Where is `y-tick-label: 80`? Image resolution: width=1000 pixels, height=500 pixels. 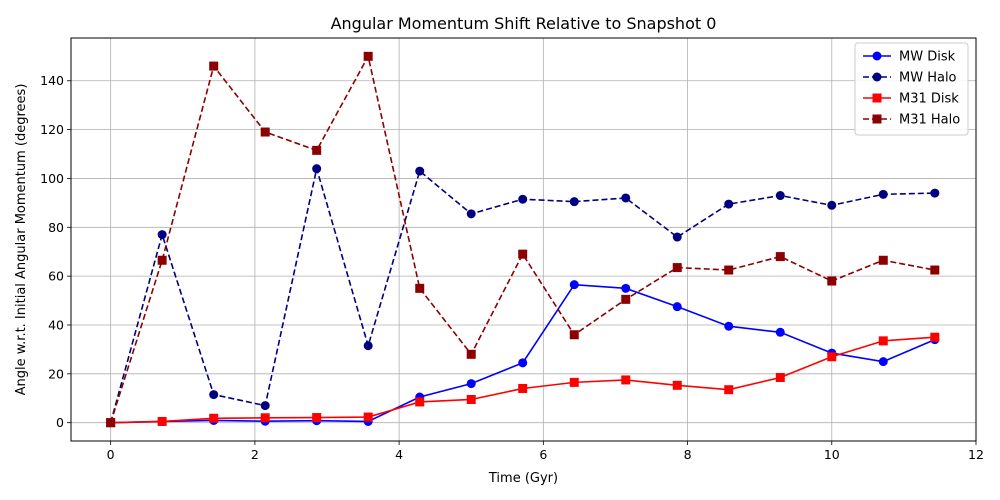 y-tick-label: 80 is located at coordinates (56, 227).